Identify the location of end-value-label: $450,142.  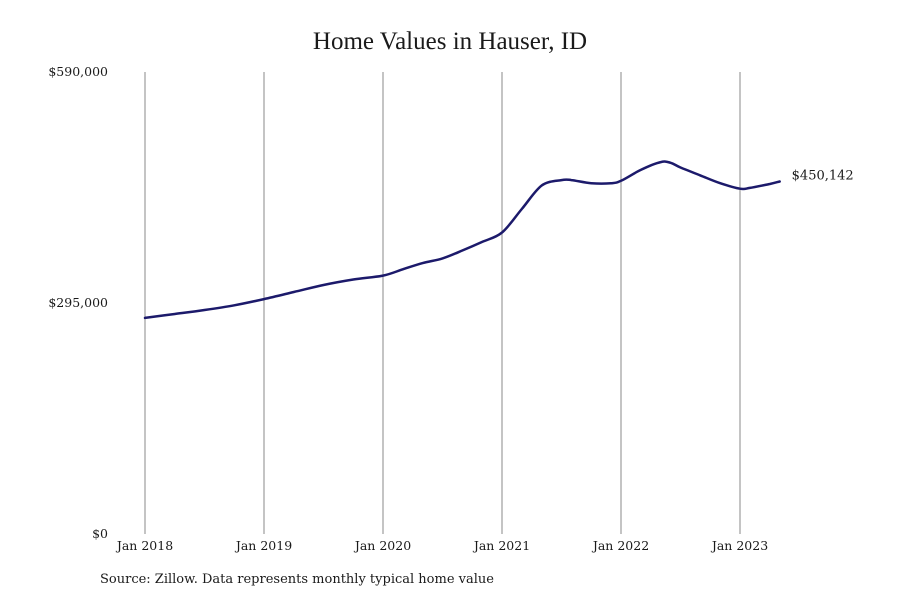
(823, 176).